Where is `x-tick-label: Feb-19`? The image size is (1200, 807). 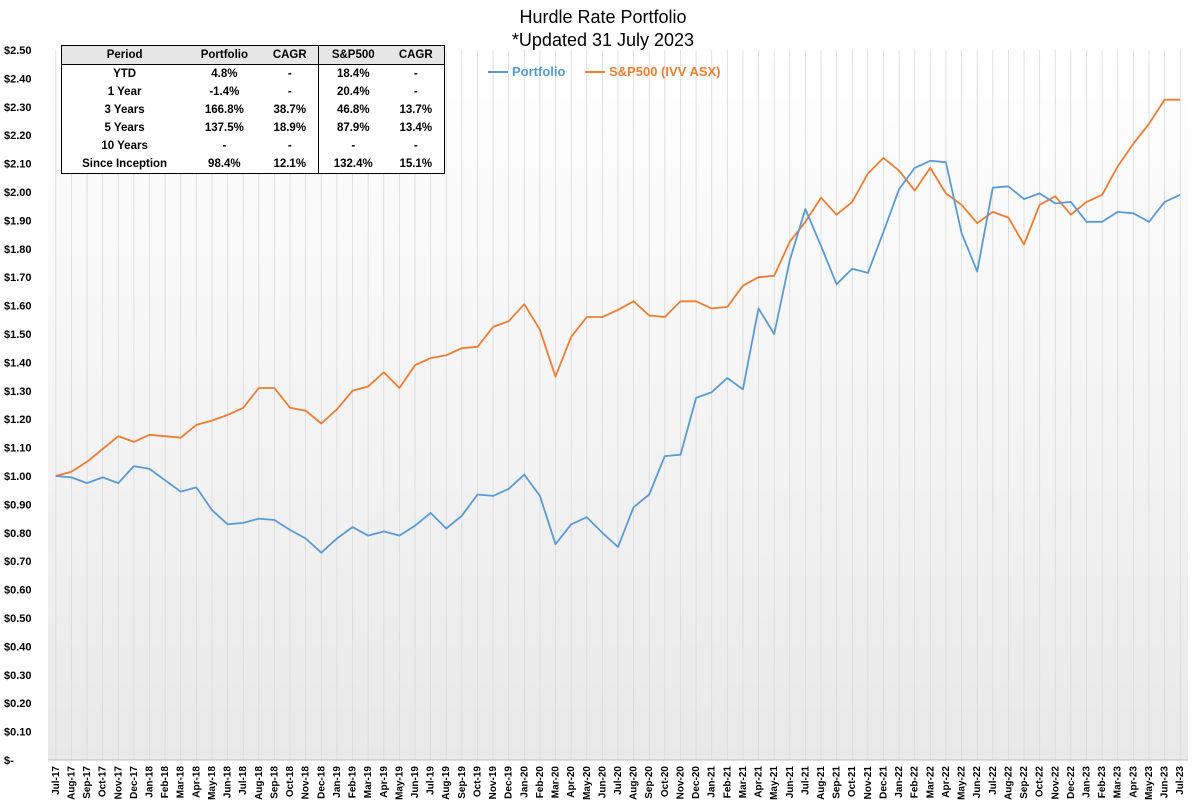
x-tick-label: Feb-19 is located at coordinates (353, 782).